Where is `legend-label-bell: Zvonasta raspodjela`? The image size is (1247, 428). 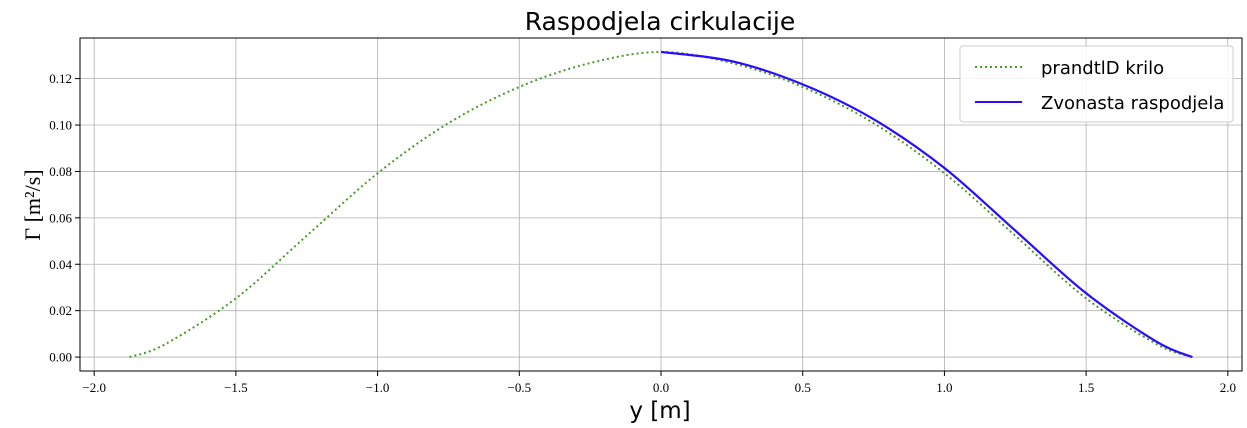 legend-label-bell: Zvonasta raspodjela is located at coordinates (1132, 103).